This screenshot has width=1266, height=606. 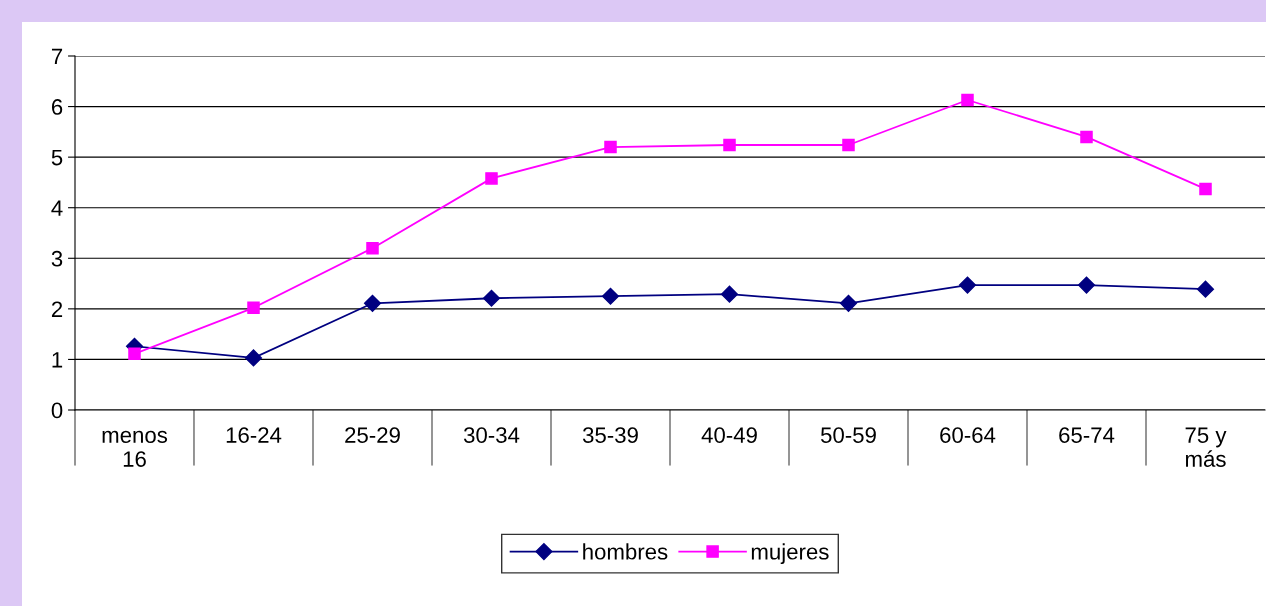 What do you see at coordinates (491, 435) in the screenshot?
I see `x-tick-label: 30-34` at bounding box center [491, 435].